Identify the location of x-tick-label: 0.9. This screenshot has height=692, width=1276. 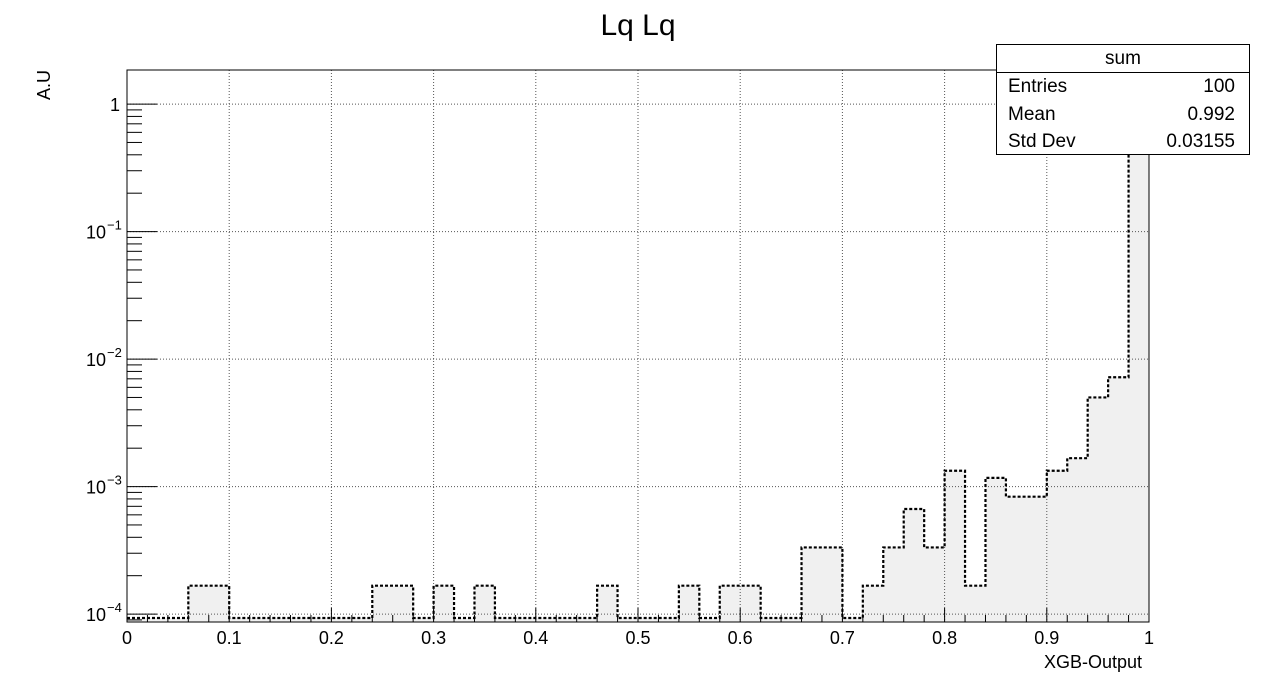
(1046, 638).